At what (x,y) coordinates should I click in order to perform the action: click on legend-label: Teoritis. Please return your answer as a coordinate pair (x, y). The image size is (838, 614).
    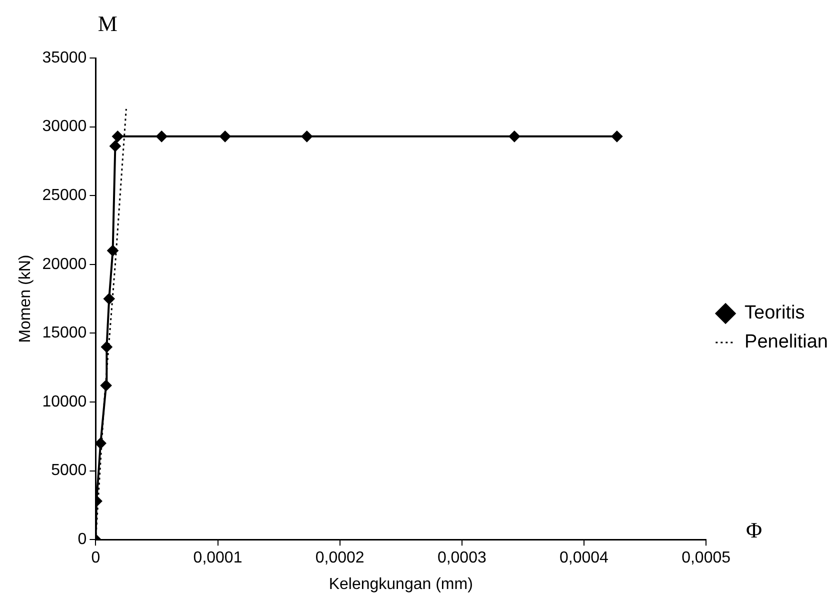
    Looking at the image, I should click on (774, 313).